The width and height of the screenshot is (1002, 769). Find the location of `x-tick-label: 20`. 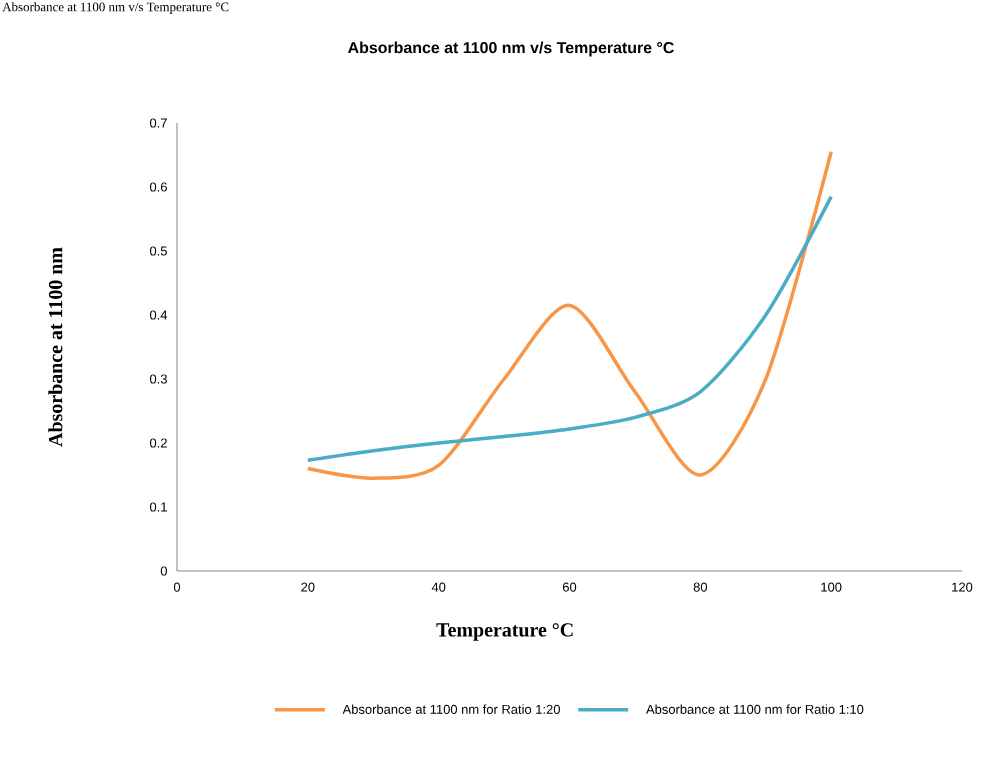

x-tick-label: 20 is located at coordinates (308, 587).